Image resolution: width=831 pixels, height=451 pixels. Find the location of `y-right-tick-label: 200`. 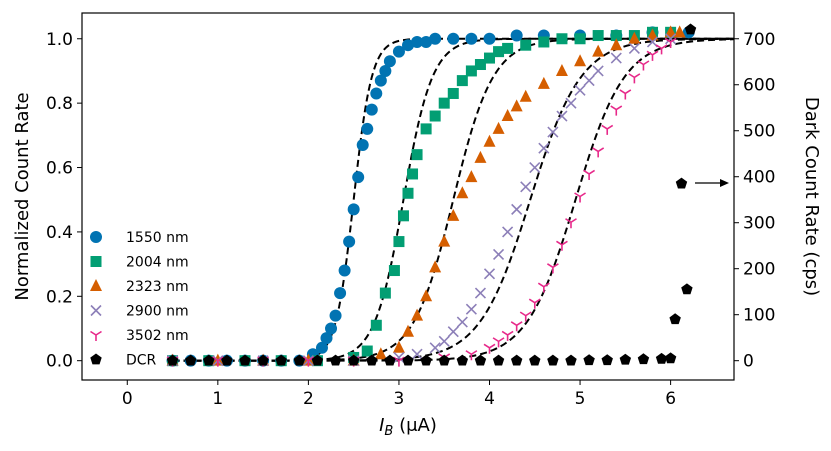

y-right-tick-label: 200 is located at coordinates (759, 270).